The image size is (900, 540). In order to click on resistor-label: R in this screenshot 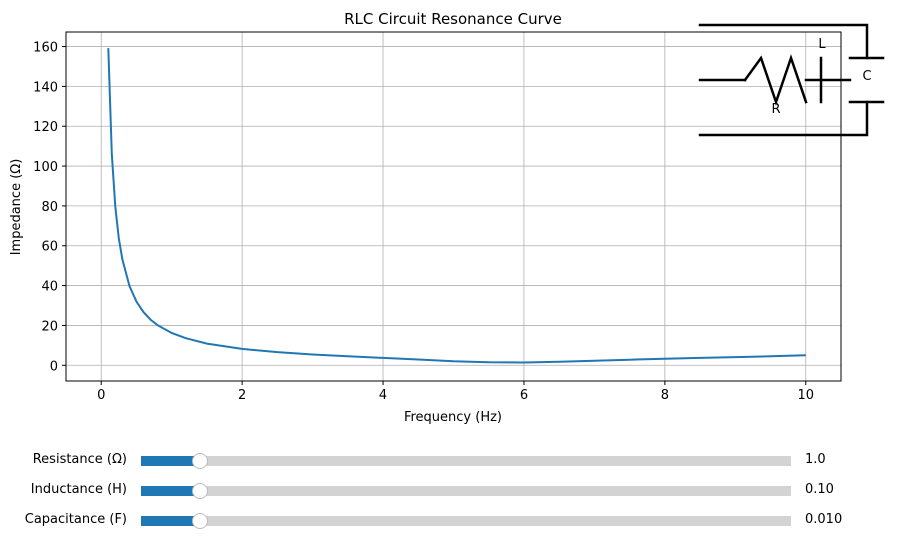, I will do `click(775, 109)`.